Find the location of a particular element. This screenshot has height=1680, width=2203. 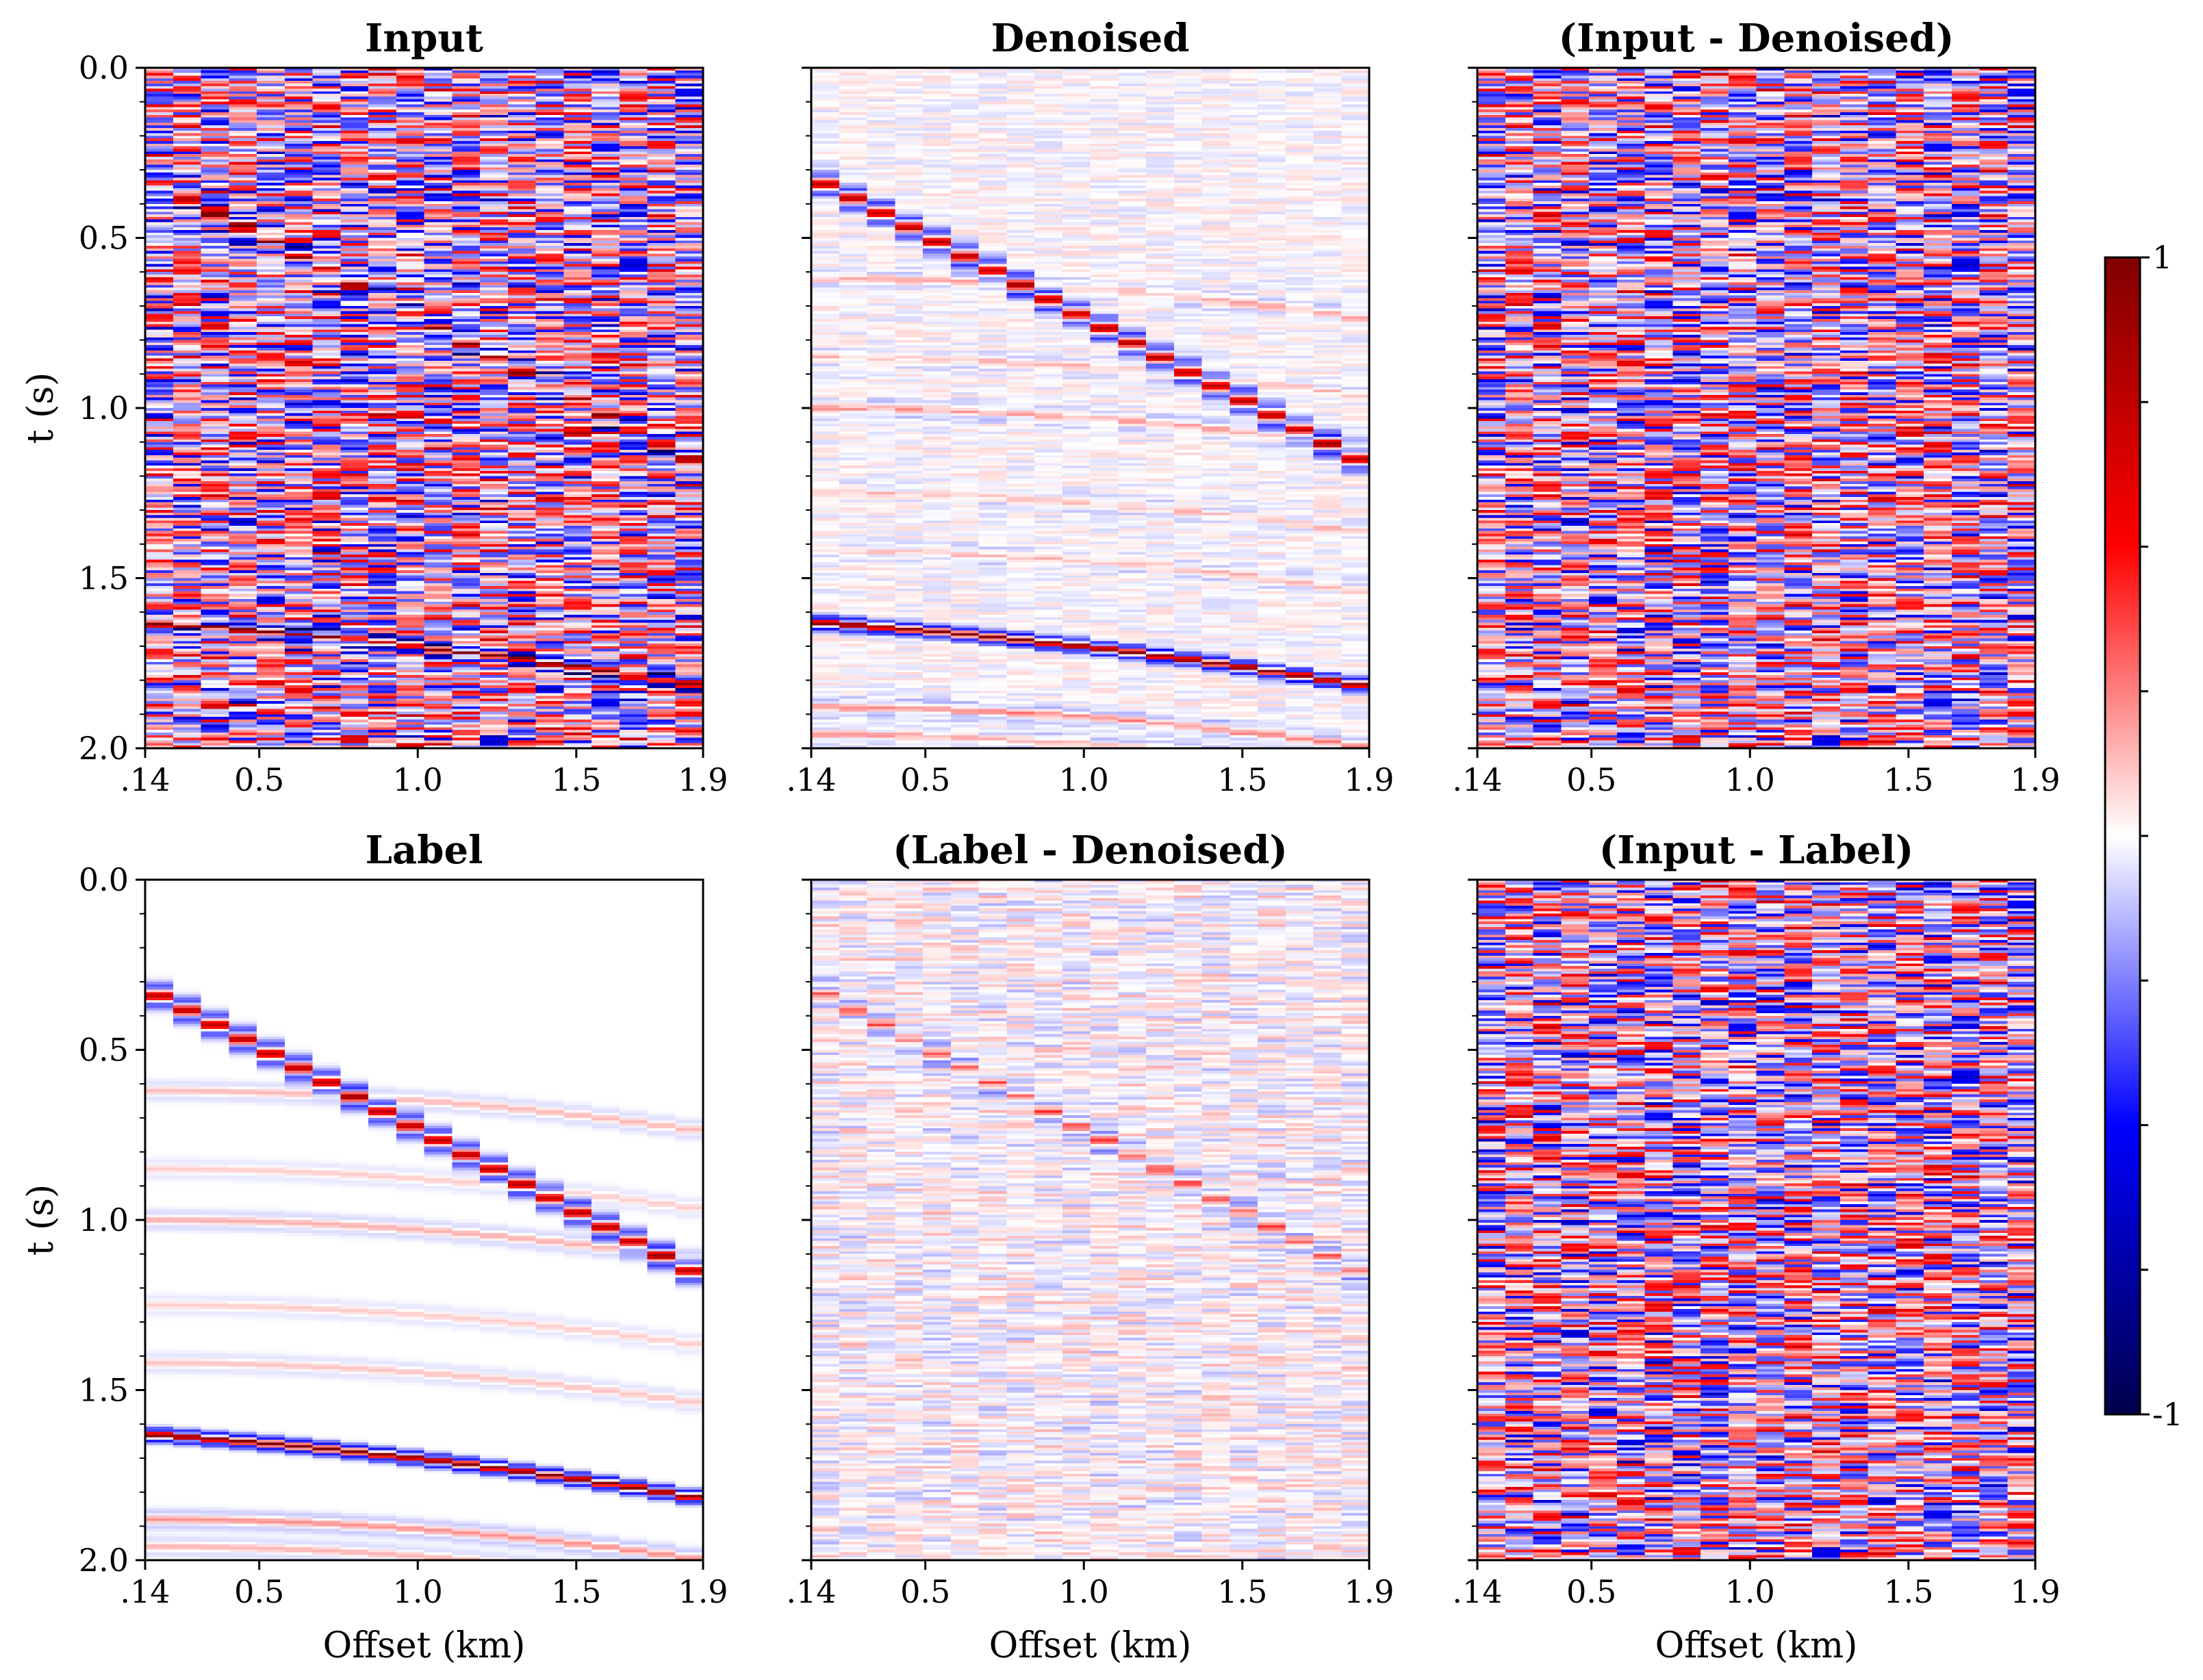

panel-title: Denoised is located at coordinates (1090, 38).